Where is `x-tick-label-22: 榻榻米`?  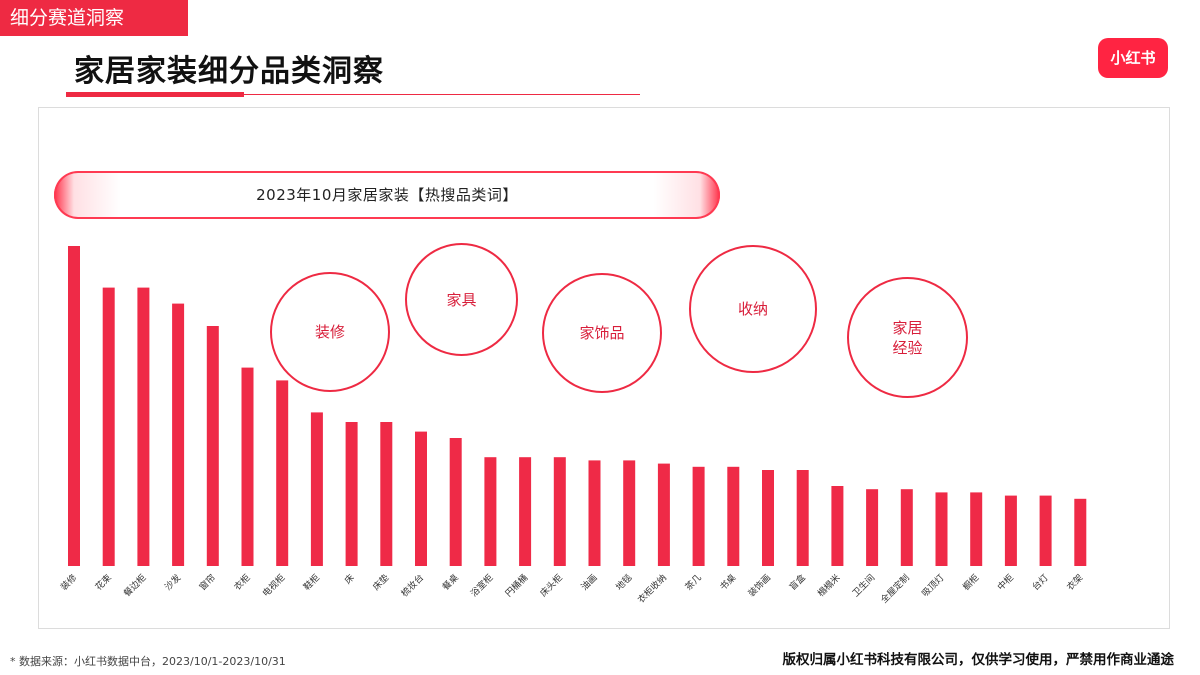 x-tick-label-22: 榻榻米 is located at coordinates (829, 586).